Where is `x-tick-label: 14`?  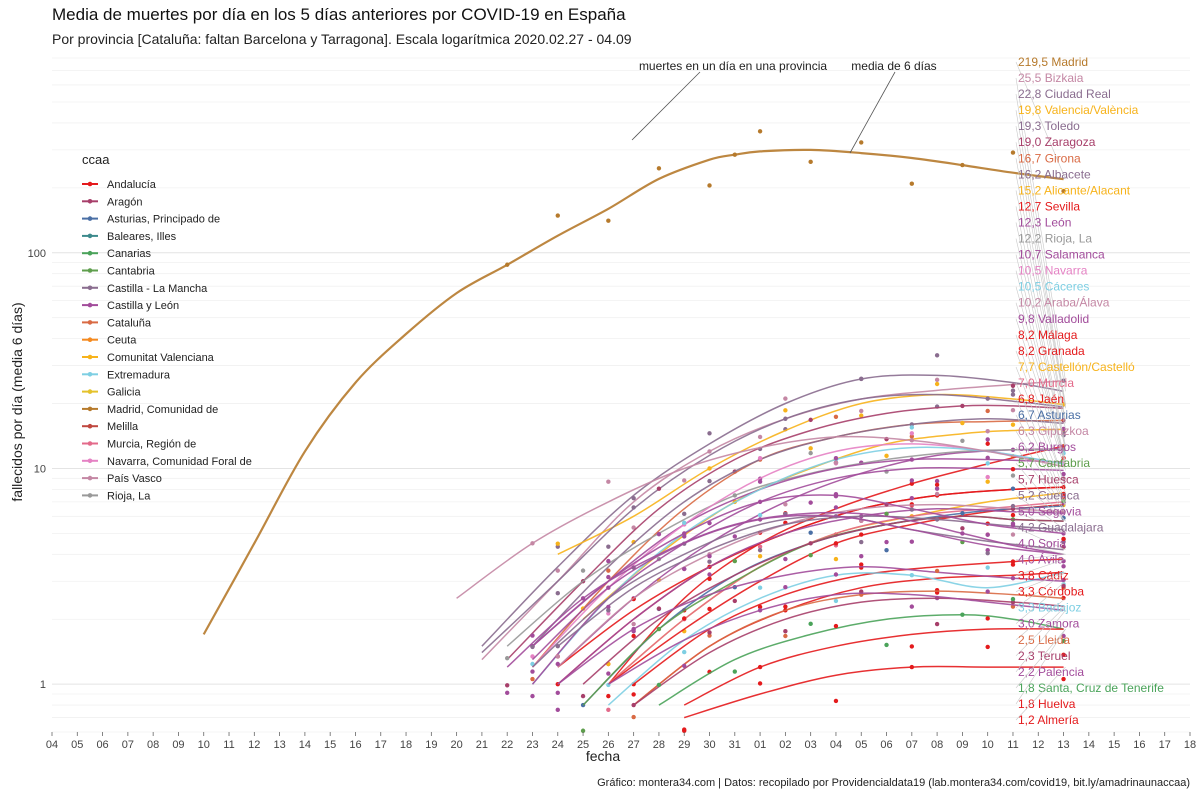 x-tick-label: 14 is located at coordinates (305, 745).